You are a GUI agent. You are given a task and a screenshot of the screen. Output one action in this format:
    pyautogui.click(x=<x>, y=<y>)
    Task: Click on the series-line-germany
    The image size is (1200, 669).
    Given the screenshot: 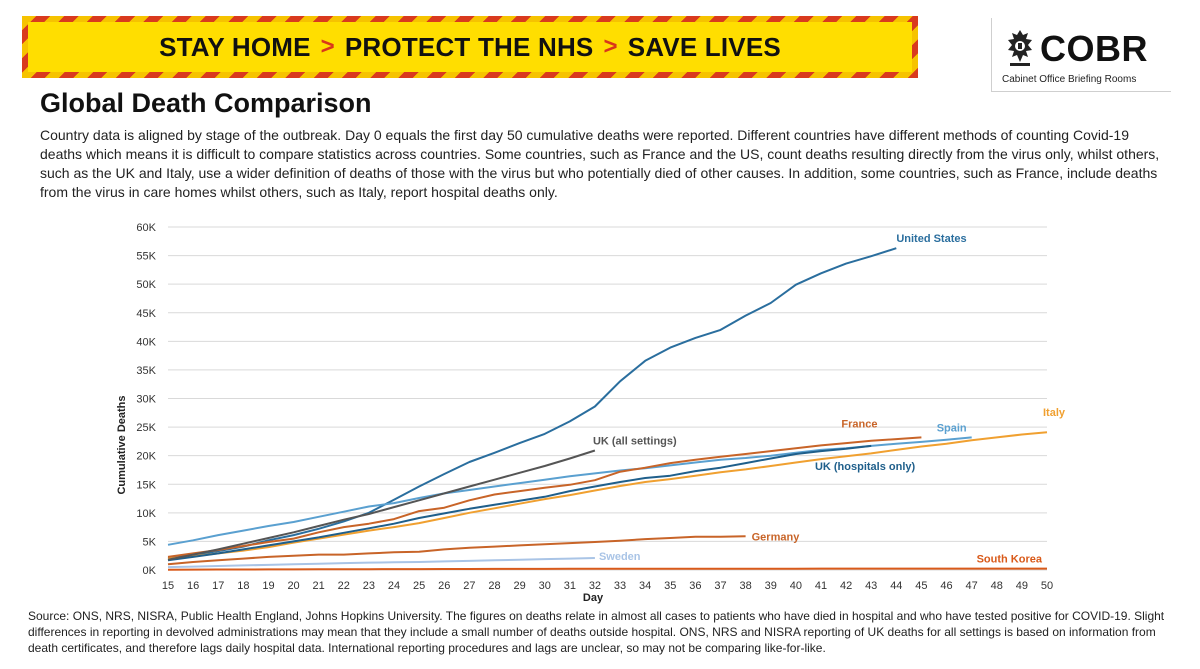 What is the action you would take?
    pyautogui.click(x=456, y=550)
    